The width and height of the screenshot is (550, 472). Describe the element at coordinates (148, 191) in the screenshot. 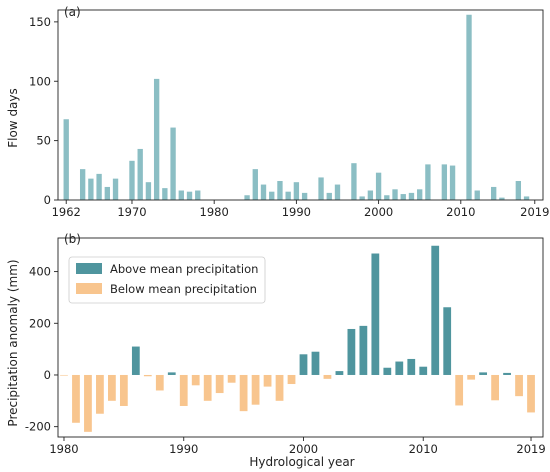

I see `panel-a-bar-1972` at that location.